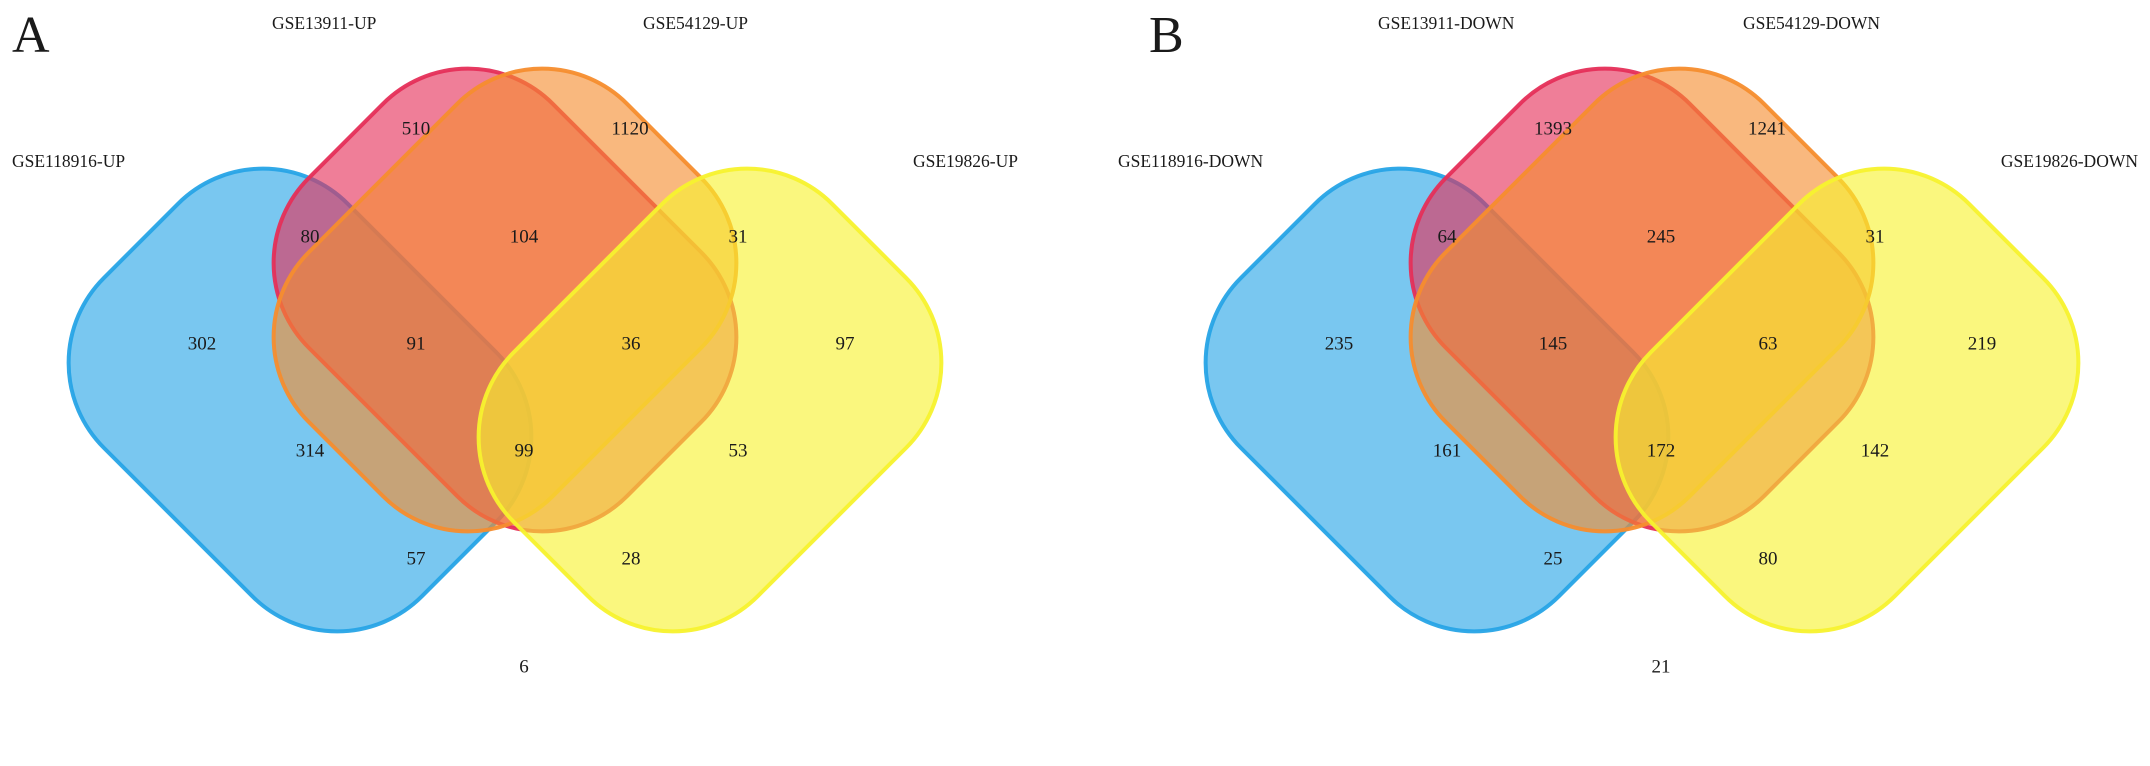  Describe the element at coordinates (524, 666) in the screenshot. I see `region-count-by: 6` at that location.